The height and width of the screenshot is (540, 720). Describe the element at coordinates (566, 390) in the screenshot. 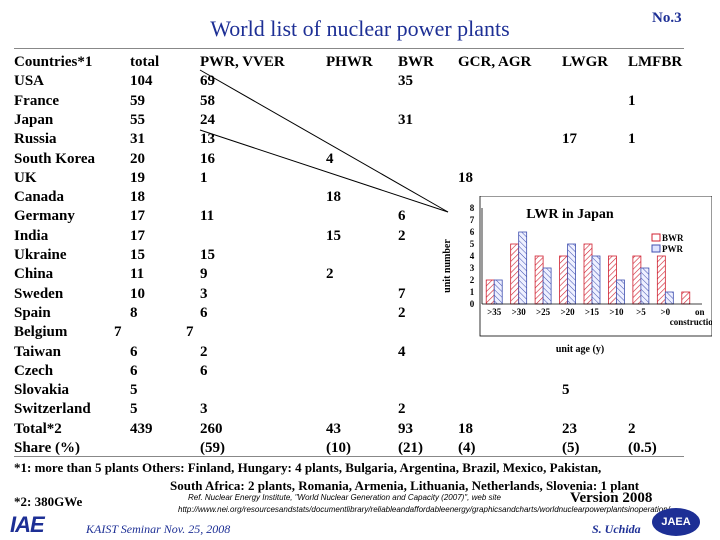

I see `table-cell-lwgr: 5` at that location.